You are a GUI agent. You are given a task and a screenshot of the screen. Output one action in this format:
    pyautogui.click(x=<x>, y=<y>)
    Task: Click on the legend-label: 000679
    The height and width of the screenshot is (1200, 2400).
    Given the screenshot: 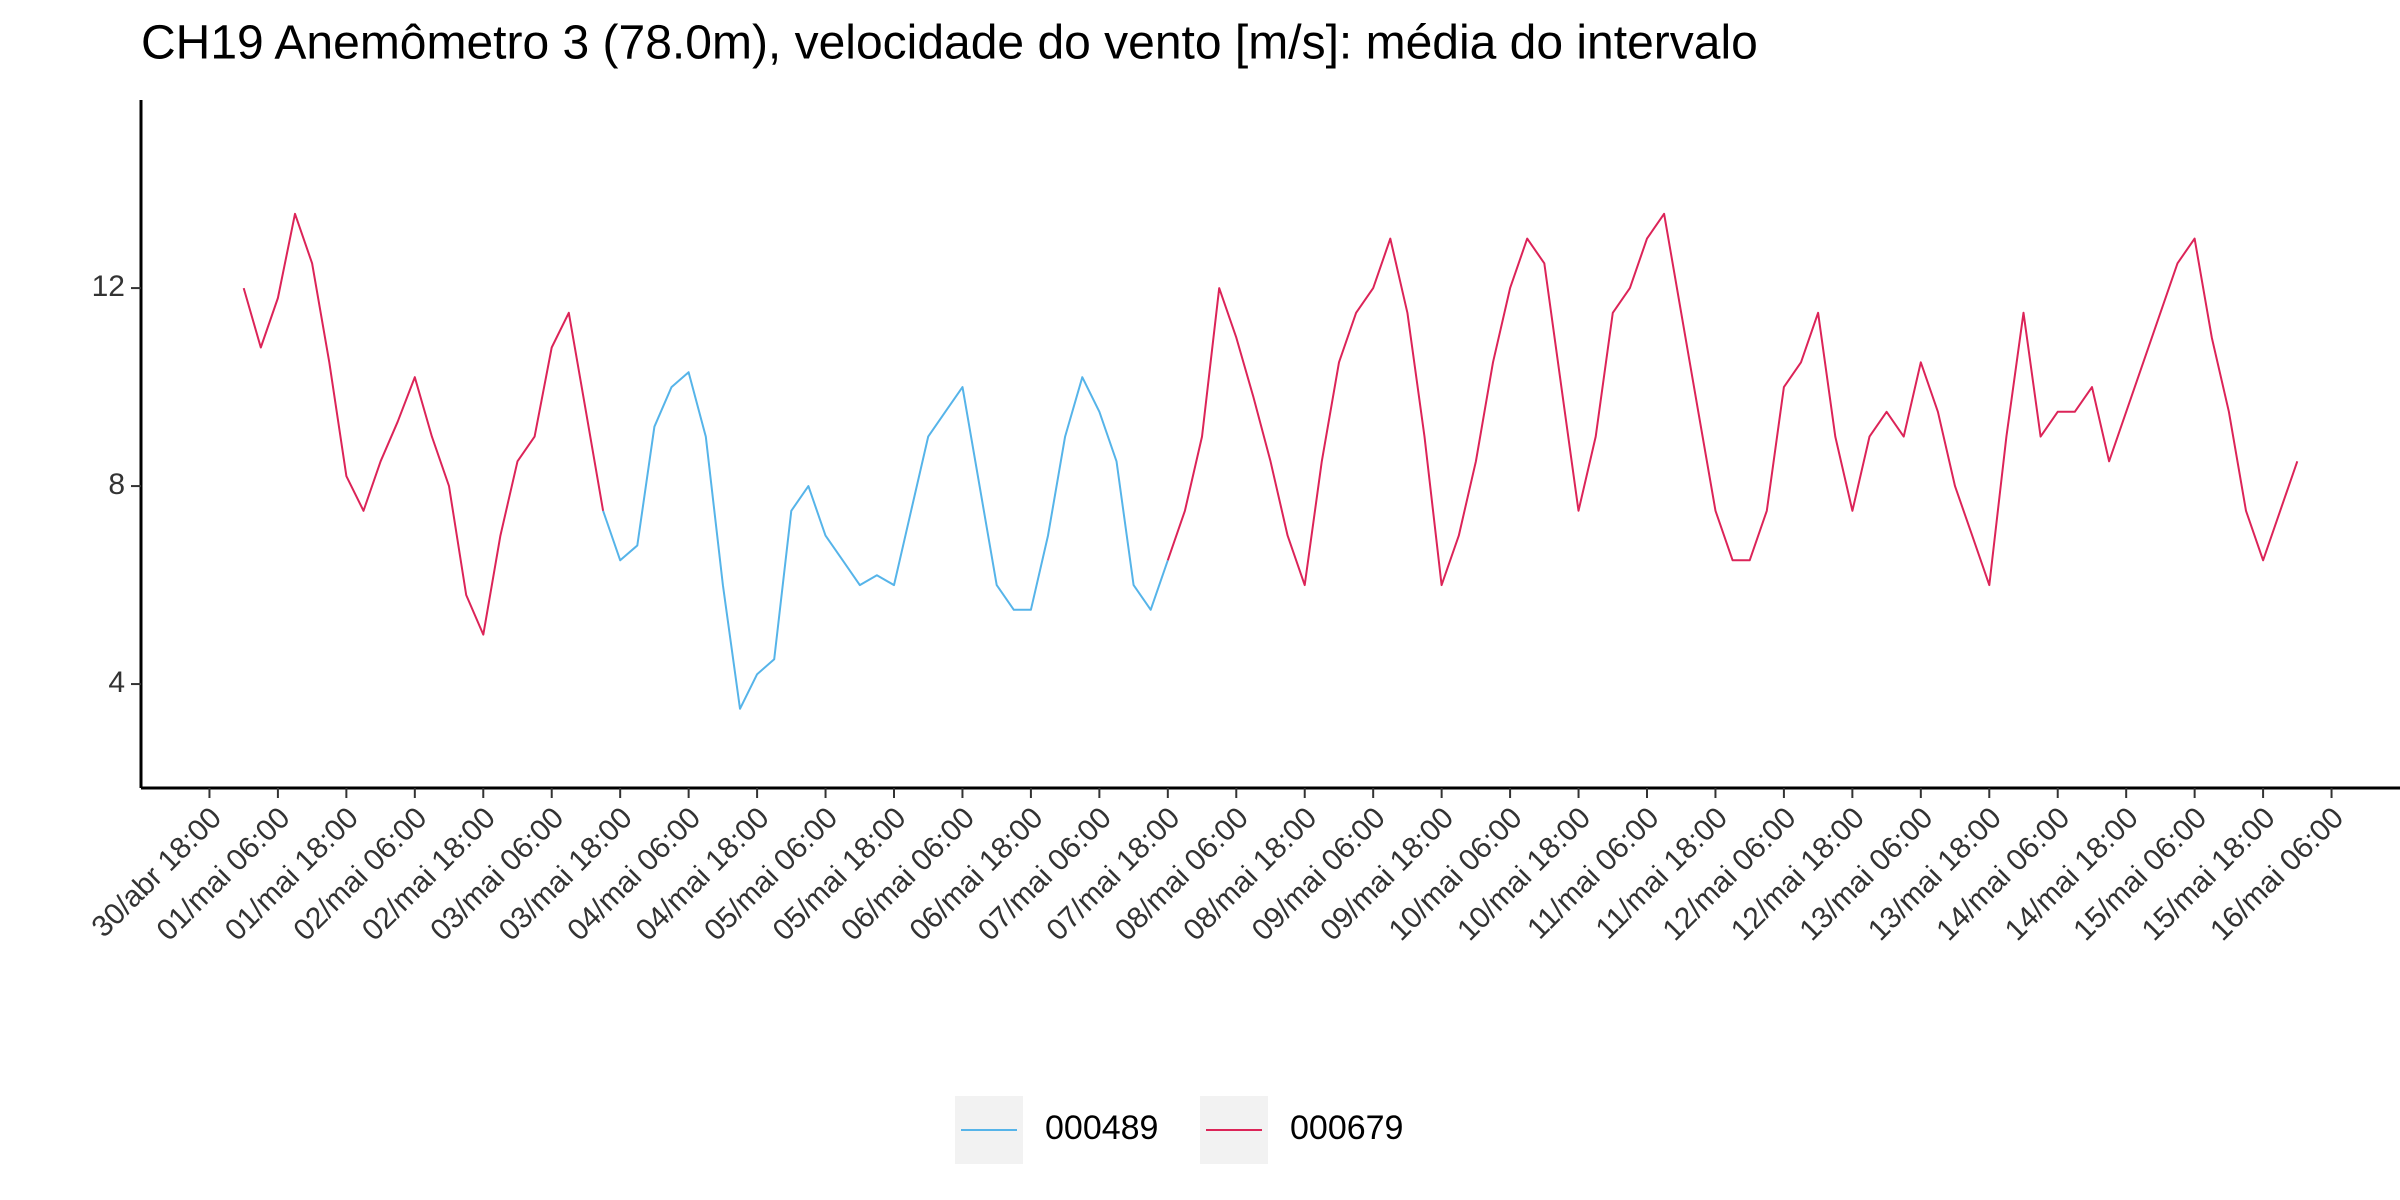 What is the action you would take?
    pyautogui.click(x=1346, y=1128)
    